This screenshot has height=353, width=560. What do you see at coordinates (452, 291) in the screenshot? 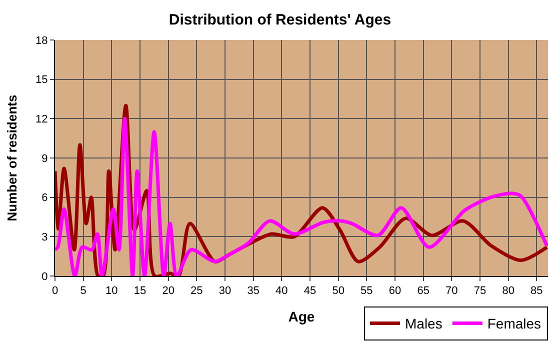
I see `x-tick-label: 70` at bounding box center [452, 291].